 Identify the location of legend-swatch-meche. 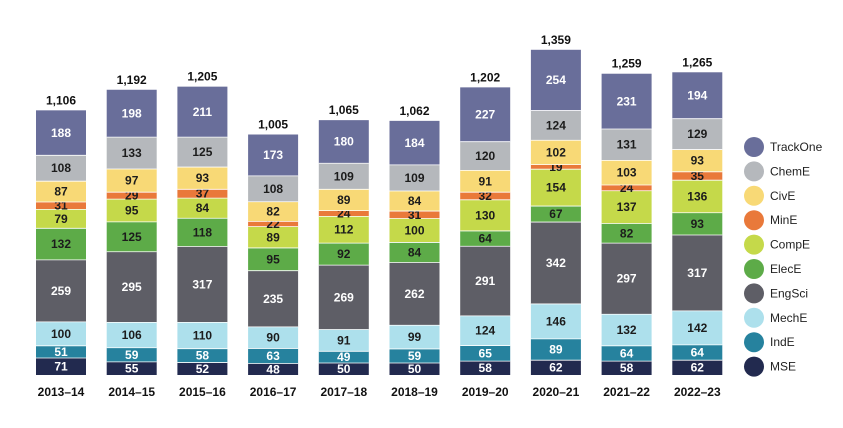
(754, 317).